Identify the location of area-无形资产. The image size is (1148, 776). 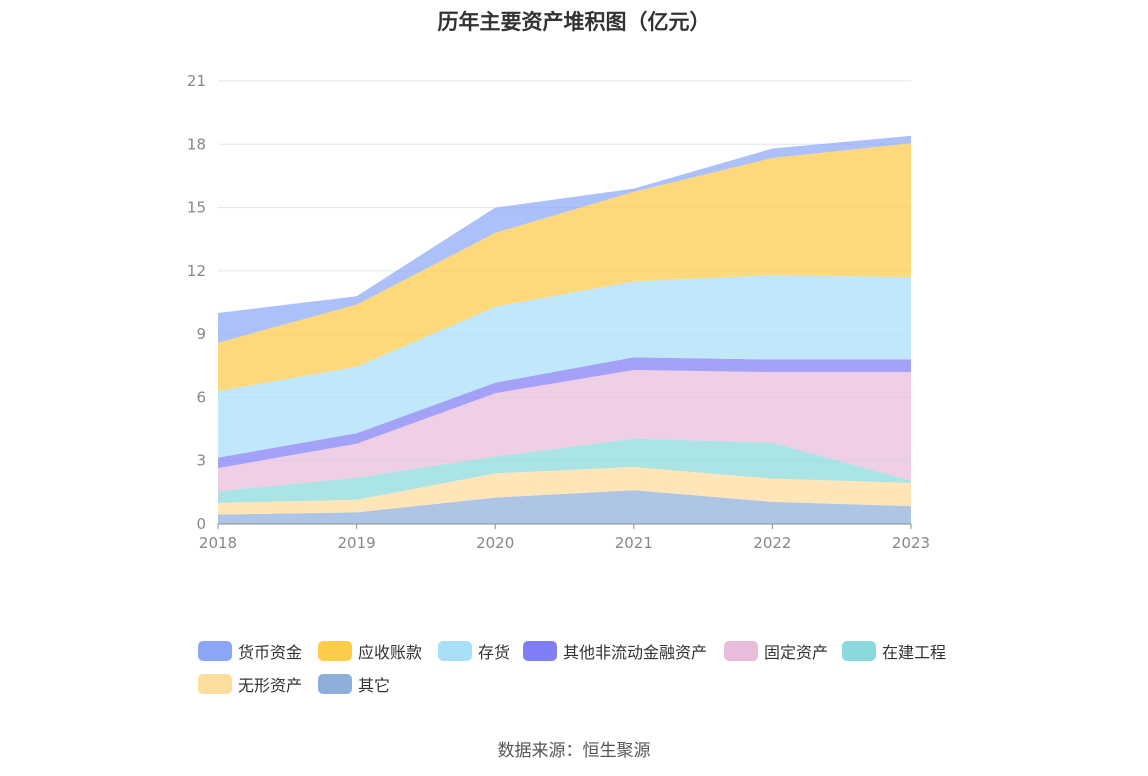
(564, 491).